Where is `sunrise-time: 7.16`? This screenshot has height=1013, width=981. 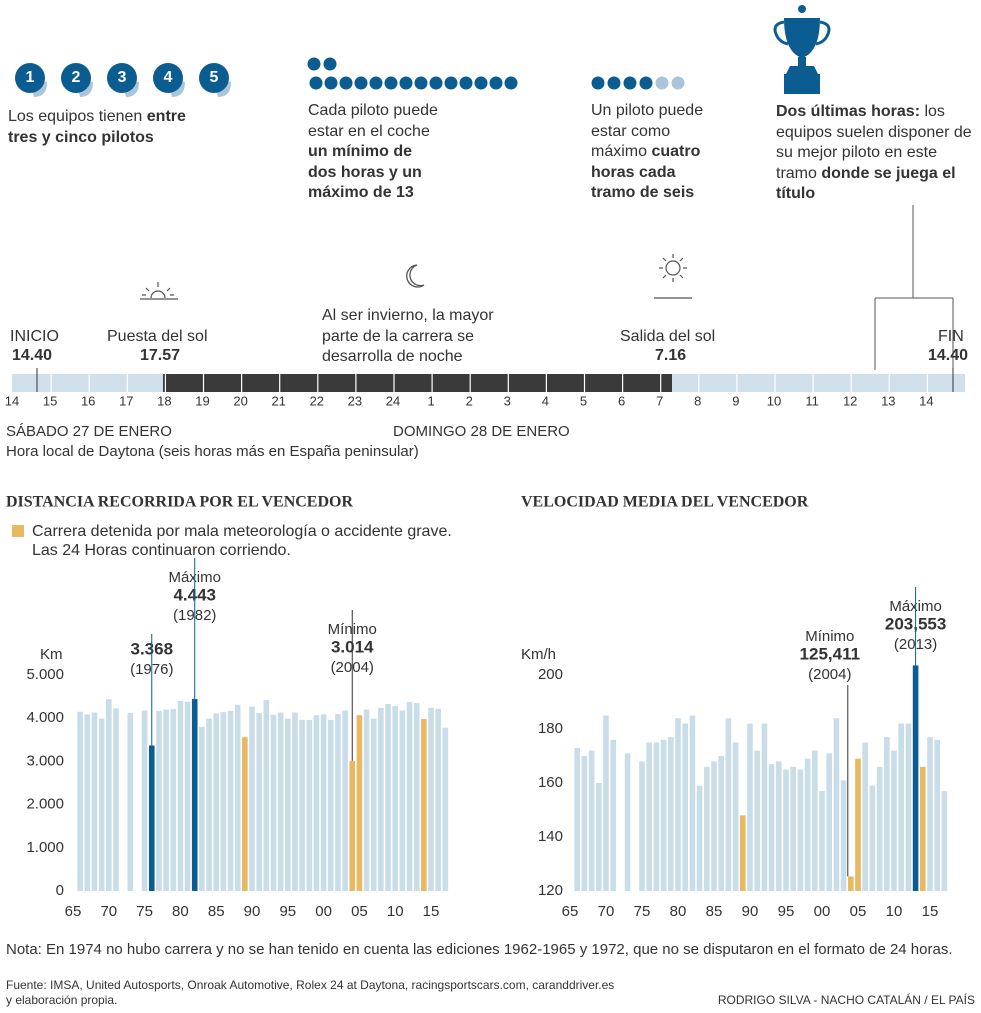
sunrise-time: 7.16 is located at coordinates (671, 355).